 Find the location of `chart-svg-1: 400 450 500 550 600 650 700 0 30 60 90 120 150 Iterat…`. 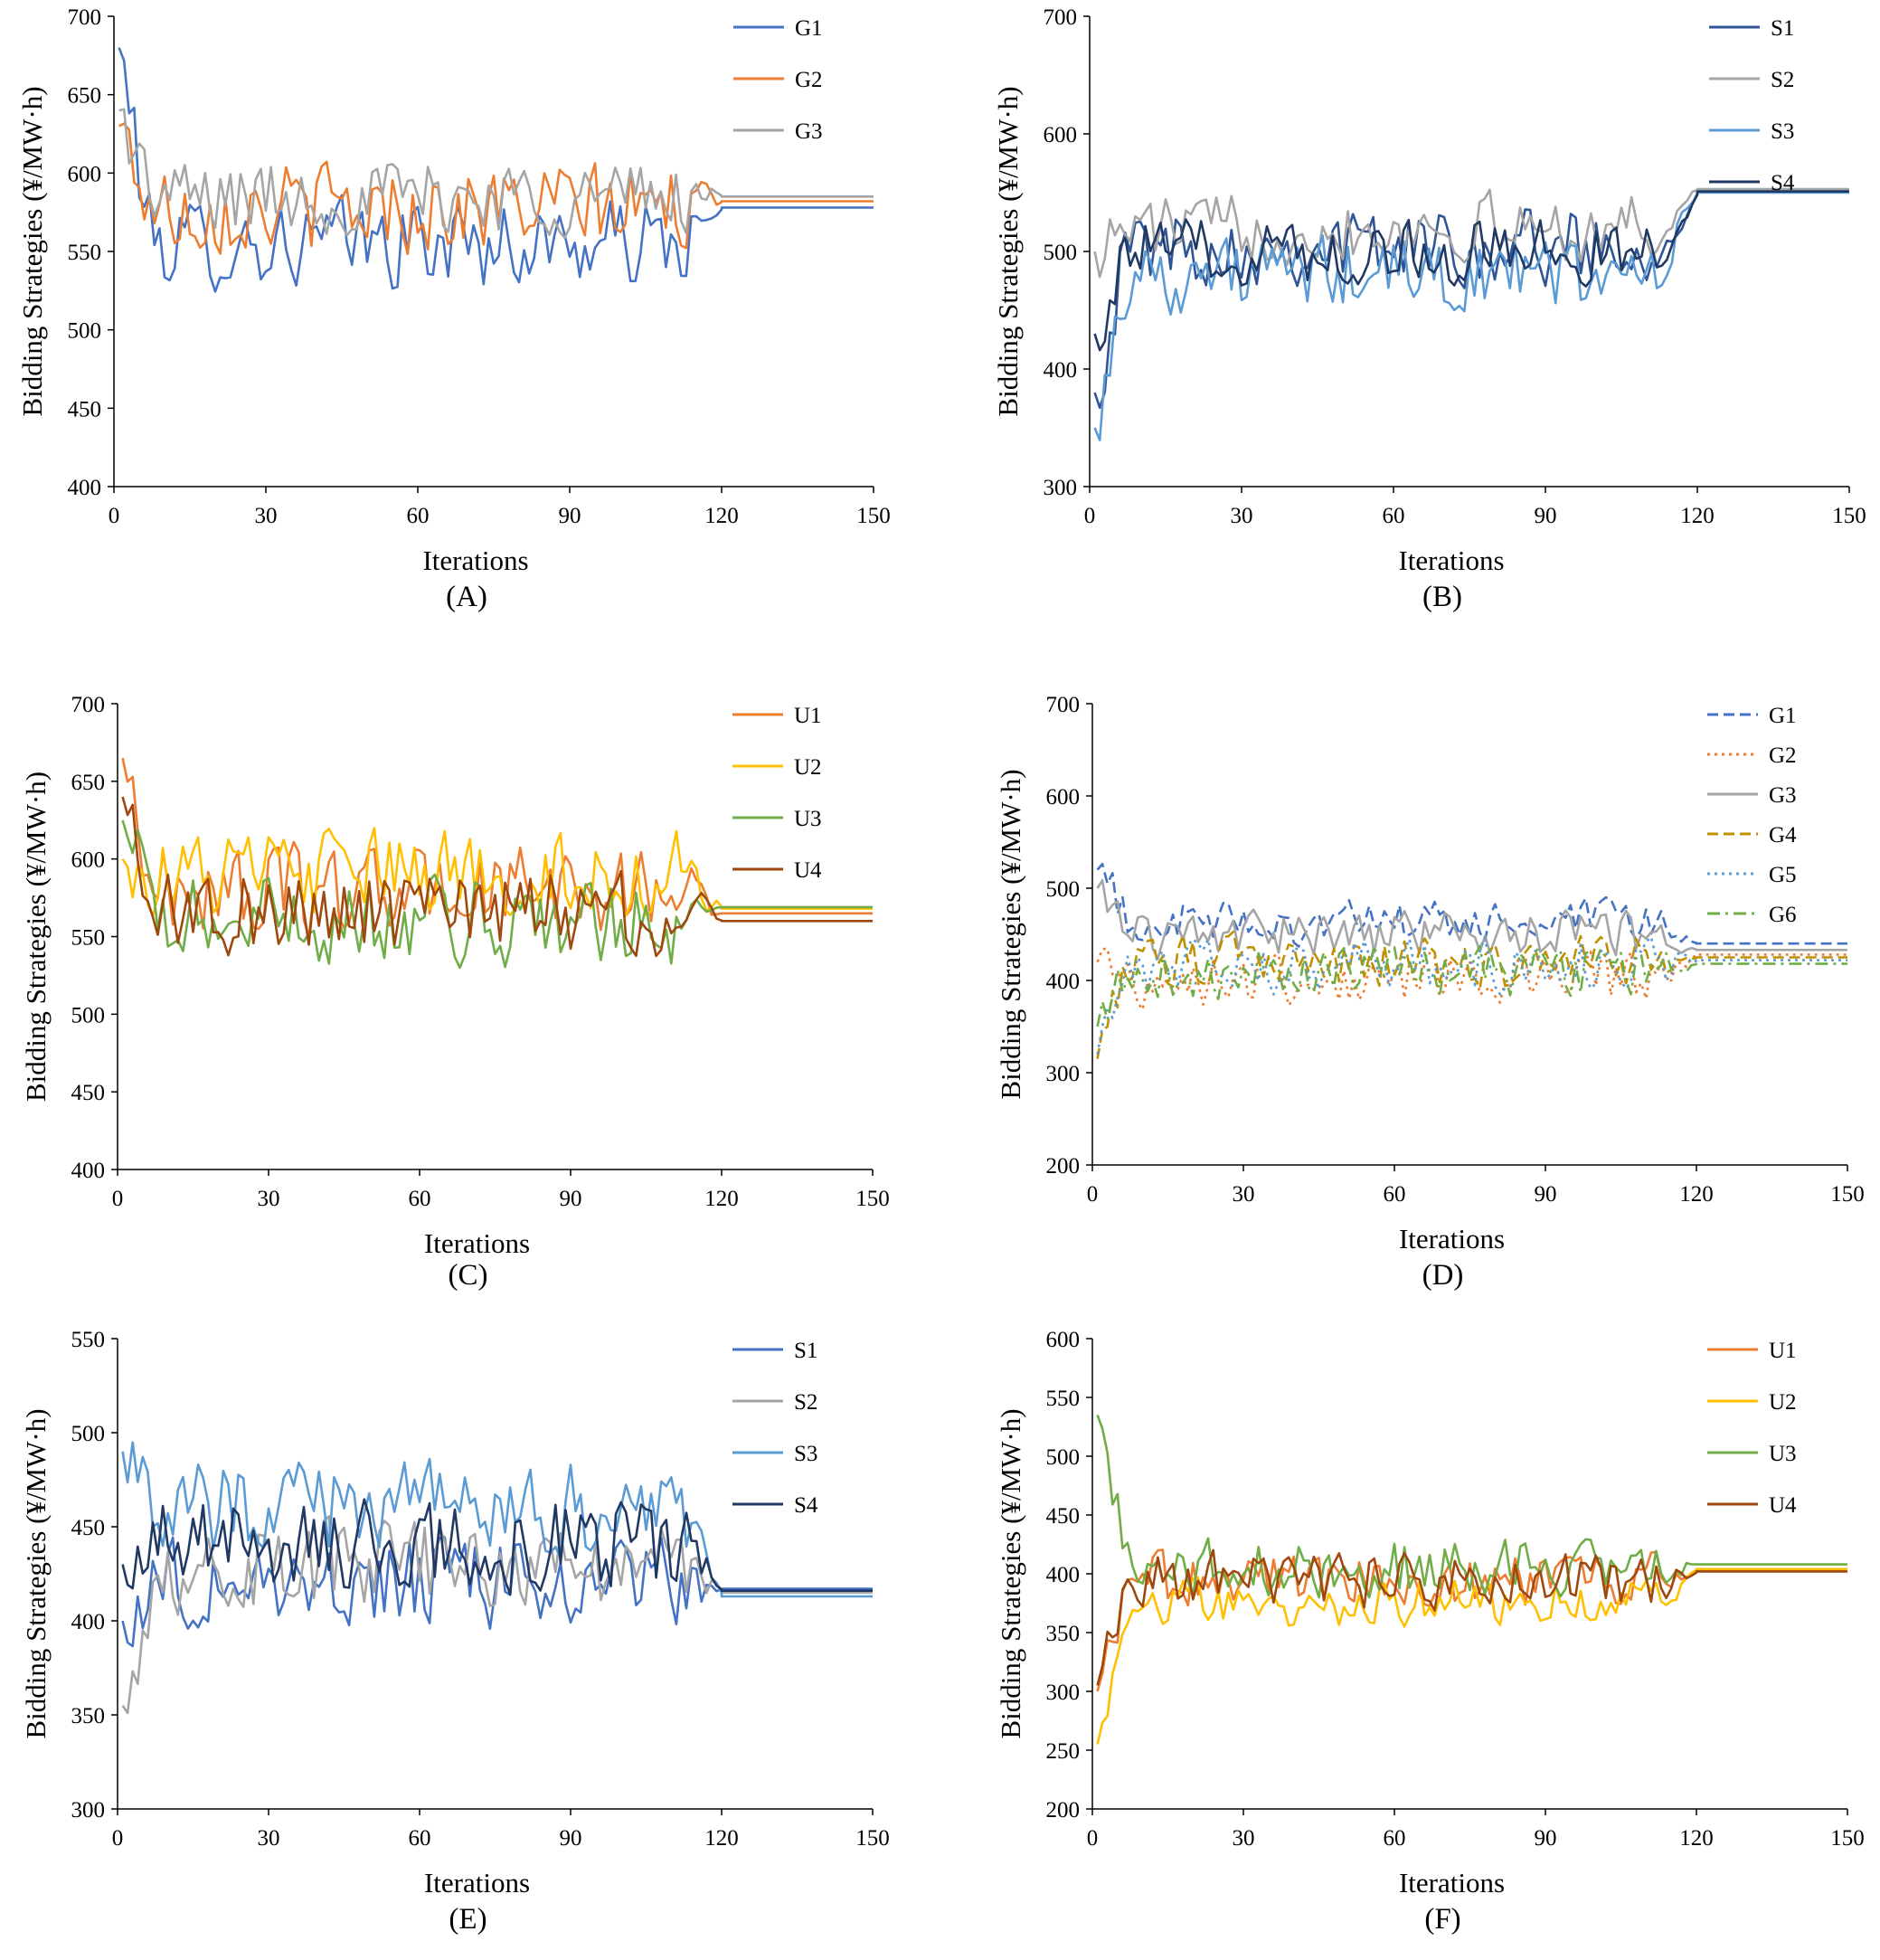

chart-svg-1: 400 450 500 550 600 650 700 0 30 60 90 120 150 Iterat… is located at coordinates (453, 309).